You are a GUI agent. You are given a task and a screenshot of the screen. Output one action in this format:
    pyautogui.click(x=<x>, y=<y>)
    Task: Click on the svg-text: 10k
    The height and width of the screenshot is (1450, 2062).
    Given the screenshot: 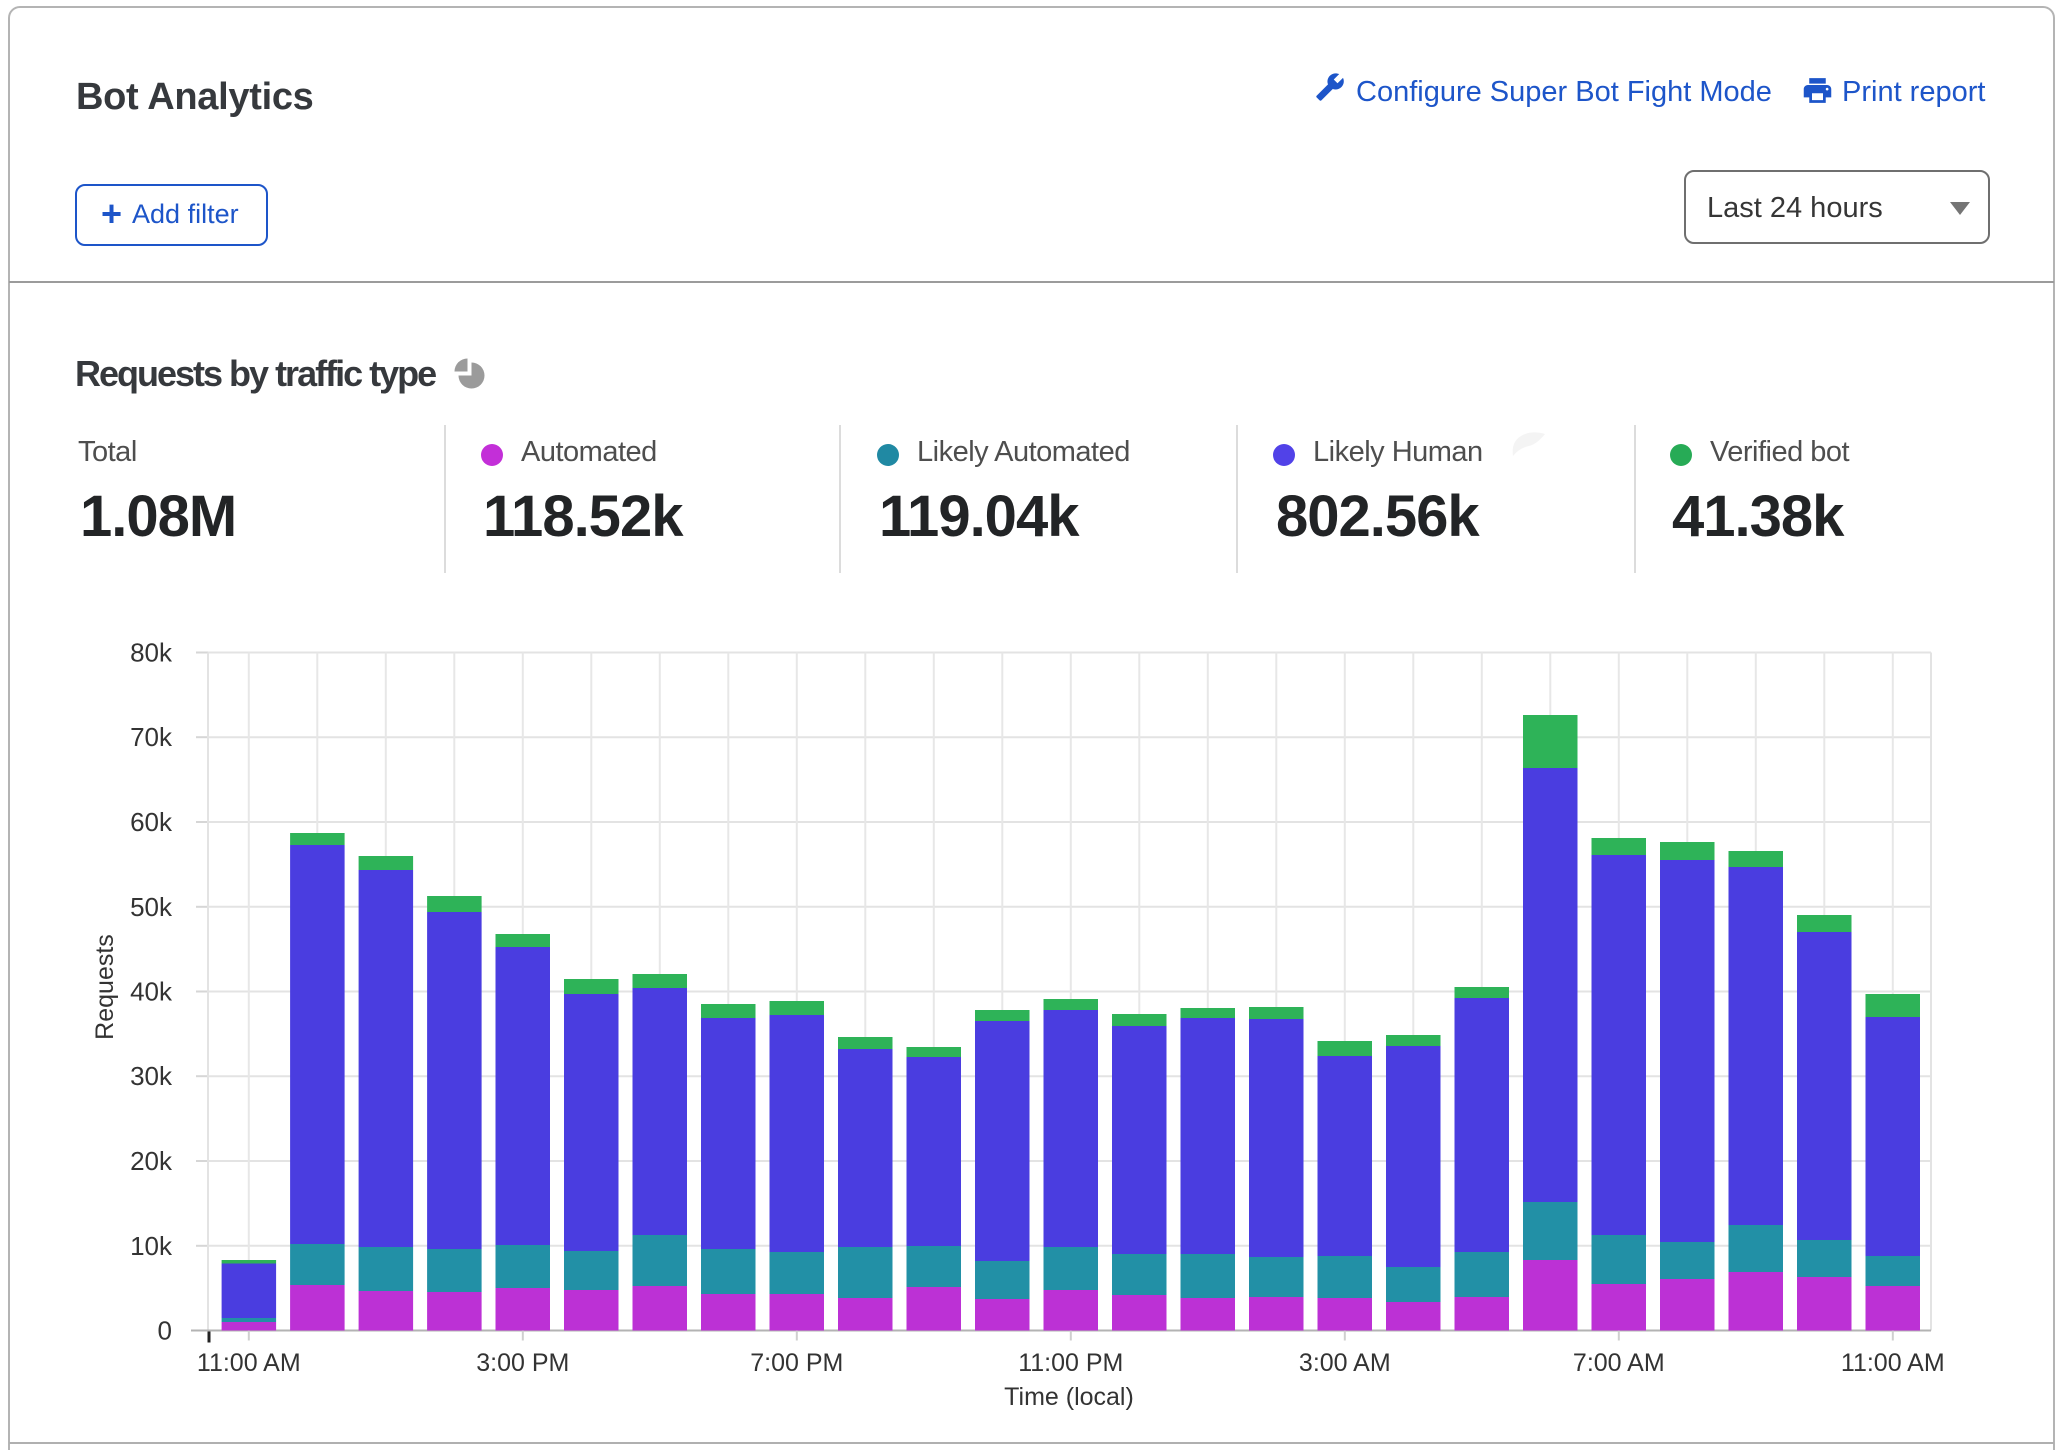 What is the action you would take?
    pyautogui.click(x=151, y=1246)
    